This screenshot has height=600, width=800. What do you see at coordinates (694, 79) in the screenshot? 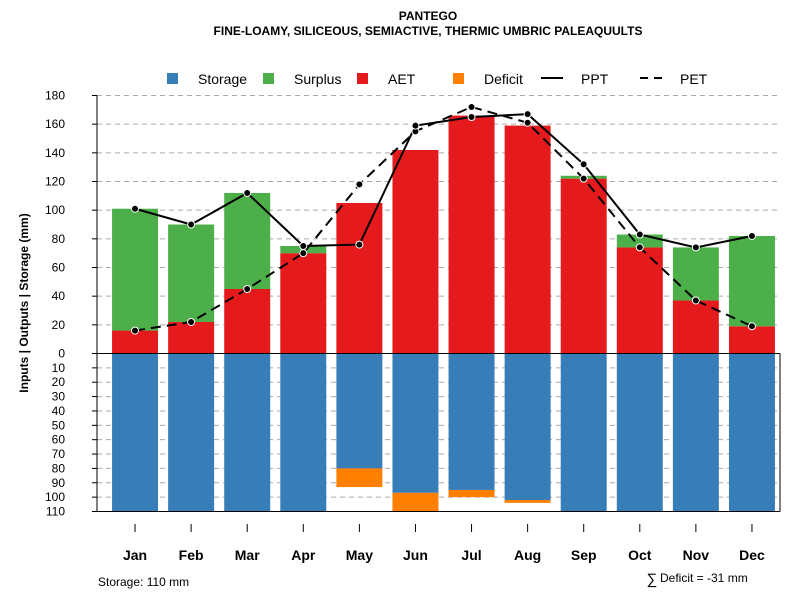
I see `legend-label-pet: PET` at bounding box center [694, 79].